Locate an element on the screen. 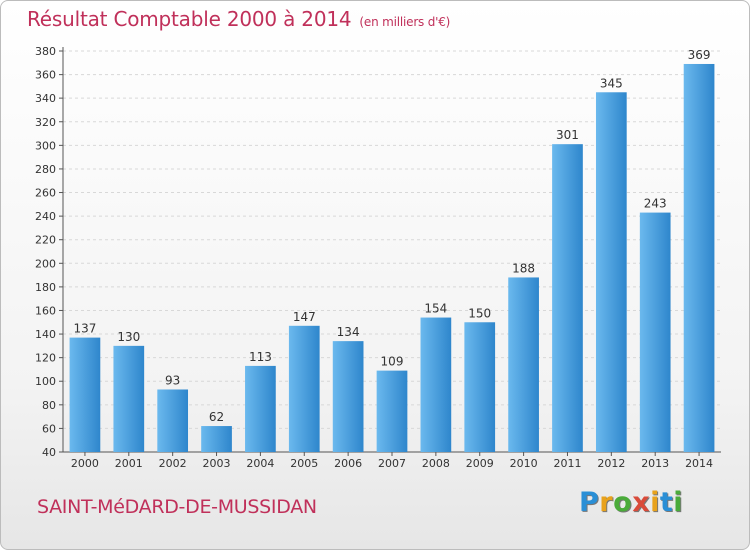 The image size is (750, 550). x-tick-label: 2002 is located at coordinates (173, 463).